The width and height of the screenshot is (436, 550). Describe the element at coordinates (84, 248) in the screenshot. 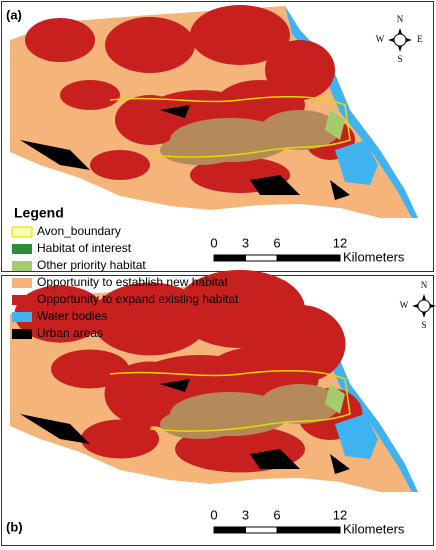

I see `legend-label: Habitat of interest` at that location.